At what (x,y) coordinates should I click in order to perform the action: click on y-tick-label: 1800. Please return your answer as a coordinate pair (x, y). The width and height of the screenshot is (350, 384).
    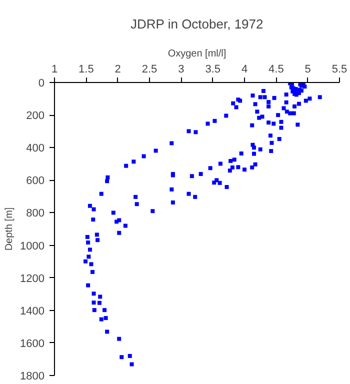
    Looking at the image, I should click on (32, 376).